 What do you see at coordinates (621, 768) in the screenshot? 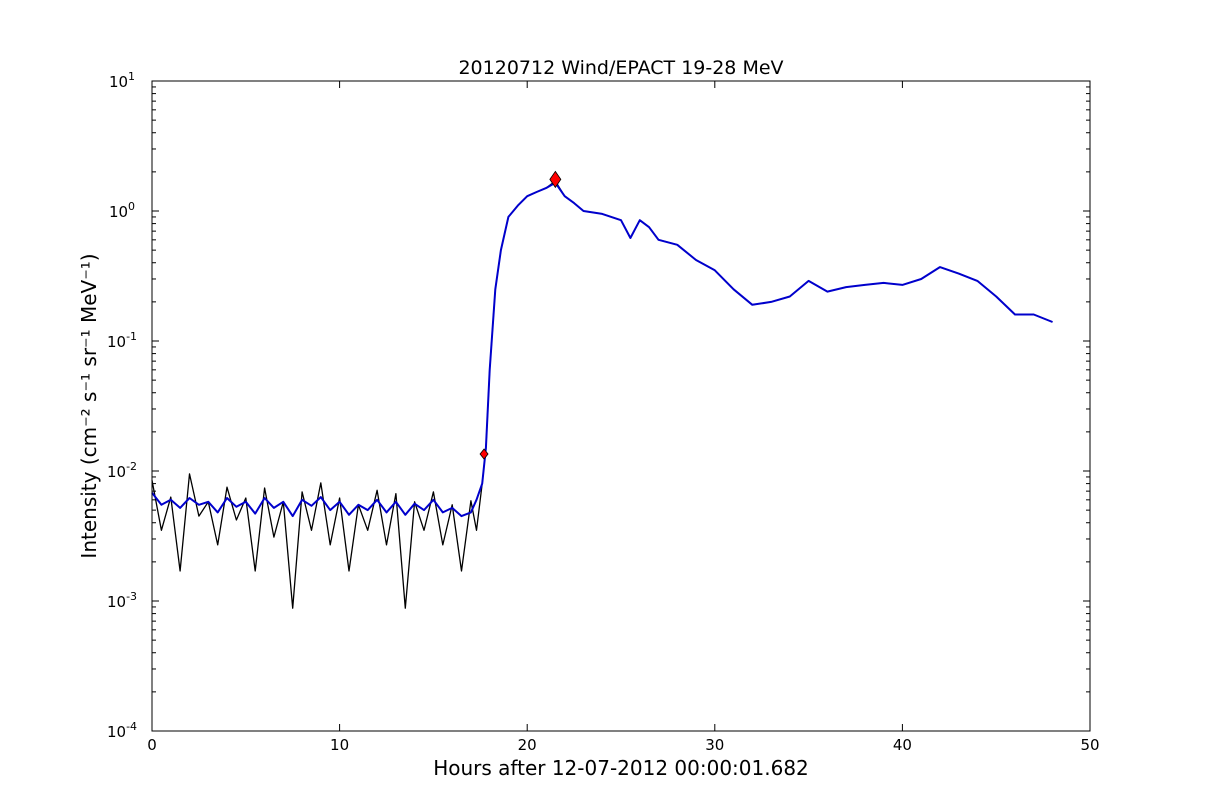
I see `x-axis-label: Hours after 12-07-2012 00:00:01.682` at bounding box center [621, 768].